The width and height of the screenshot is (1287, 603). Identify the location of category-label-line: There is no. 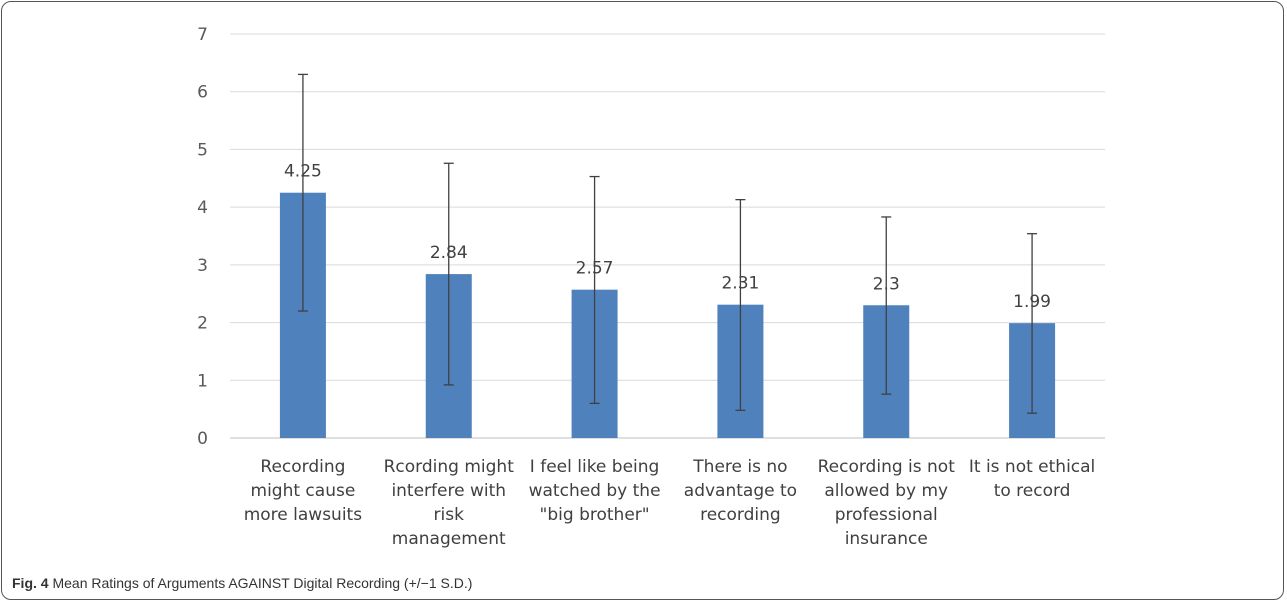
(739, 467).